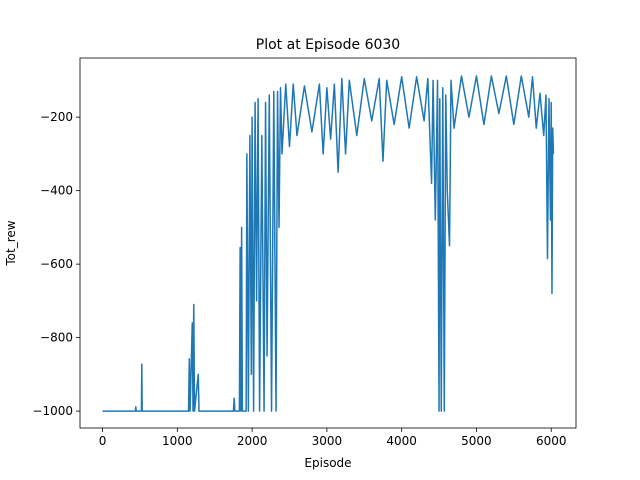 Image resolution: width=640 pixels, height=480 pixels. Describe the element at coordinates (401, 441) in the screenshot. I see `x-tick-label: 4000` at that location.